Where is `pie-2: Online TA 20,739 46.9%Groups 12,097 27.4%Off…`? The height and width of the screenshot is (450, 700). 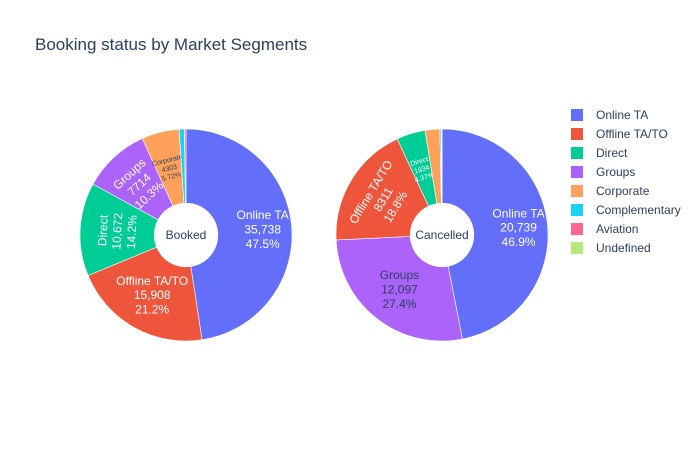 pie-2: Online TA 20,739 46.9%Groups 12,097 27.4%Off… is located at coordinates (442, 235).